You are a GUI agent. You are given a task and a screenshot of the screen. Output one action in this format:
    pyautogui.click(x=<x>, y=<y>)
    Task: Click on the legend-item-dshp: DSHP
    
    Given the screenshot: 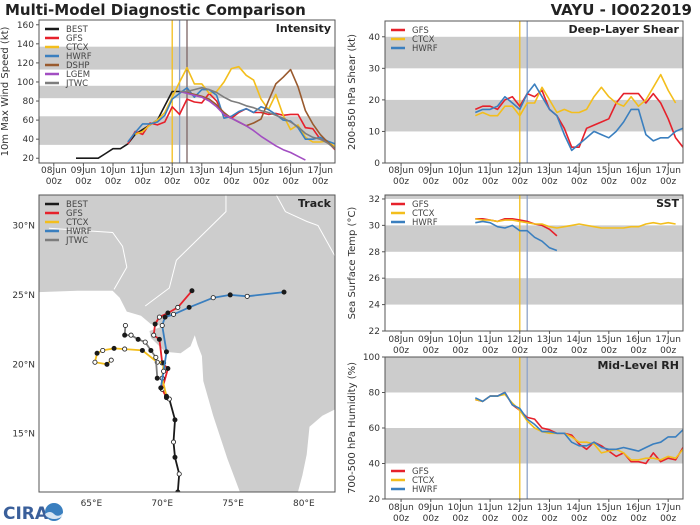 What is the action you would take?
    pyautogui.click(x=67, y=66)
    